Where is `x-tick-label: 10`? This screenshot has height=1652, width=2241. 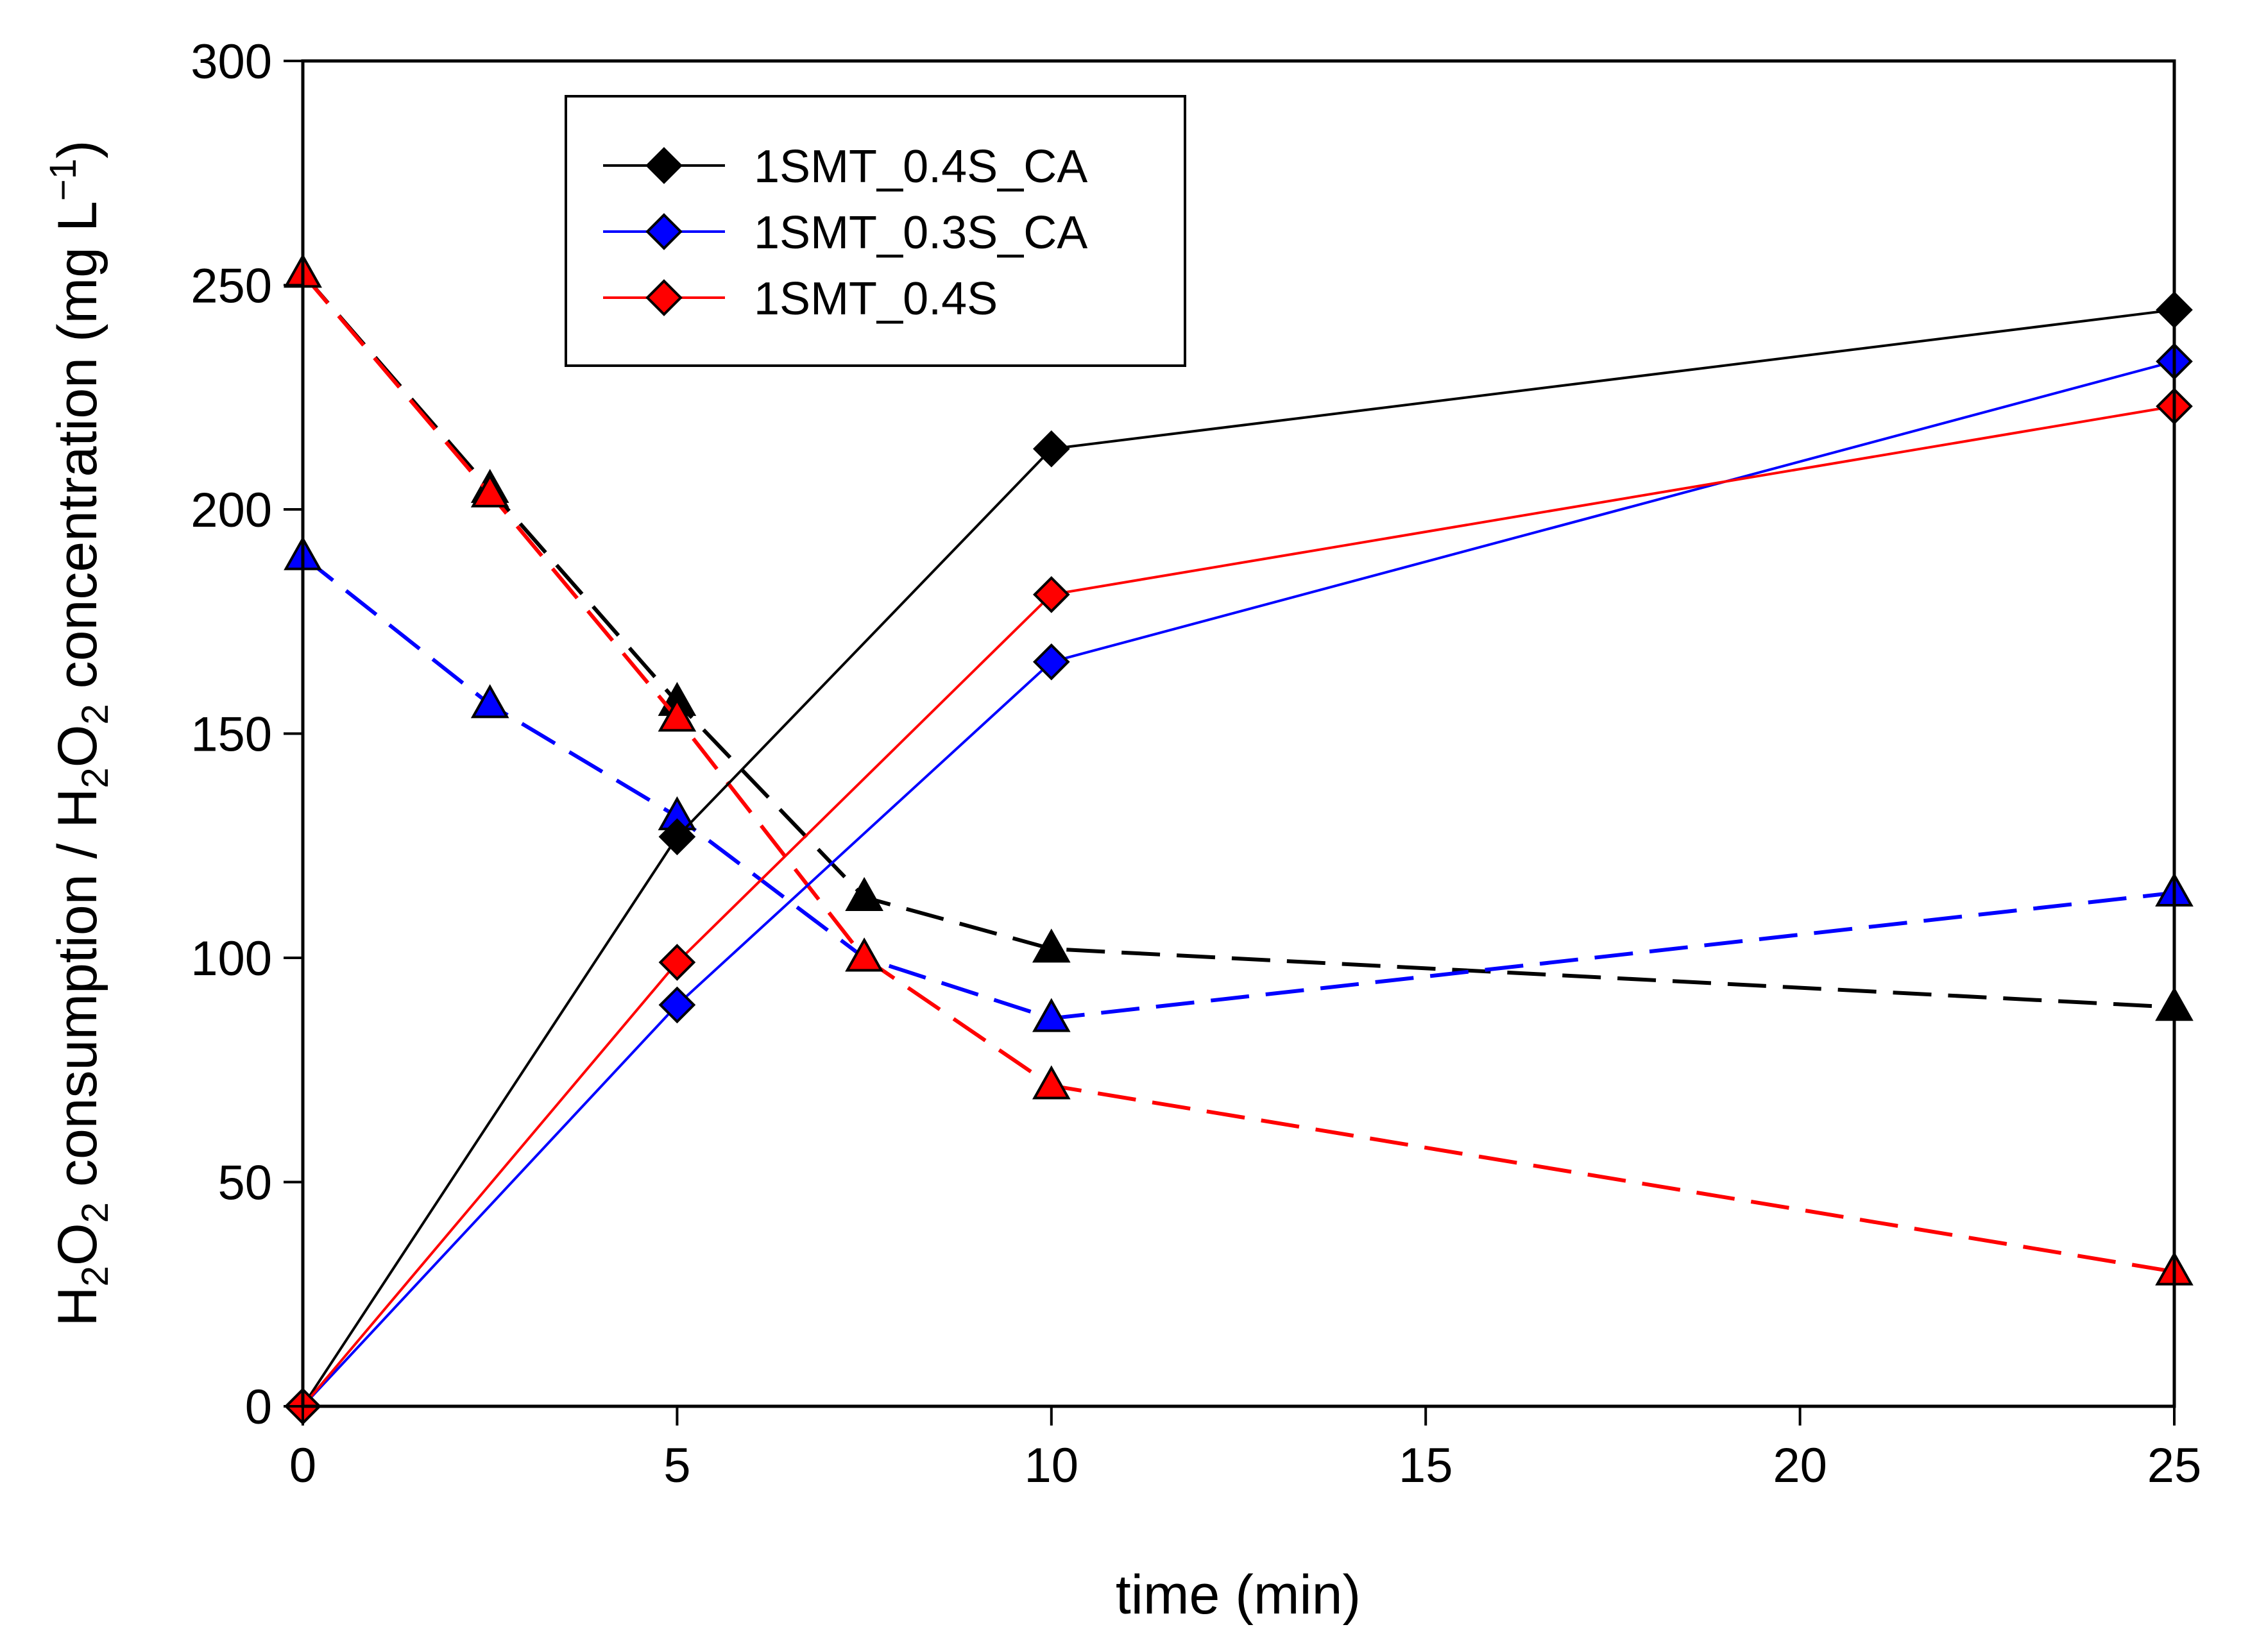
x-tick-label: 10 is located at coordinates (1052, 1465).